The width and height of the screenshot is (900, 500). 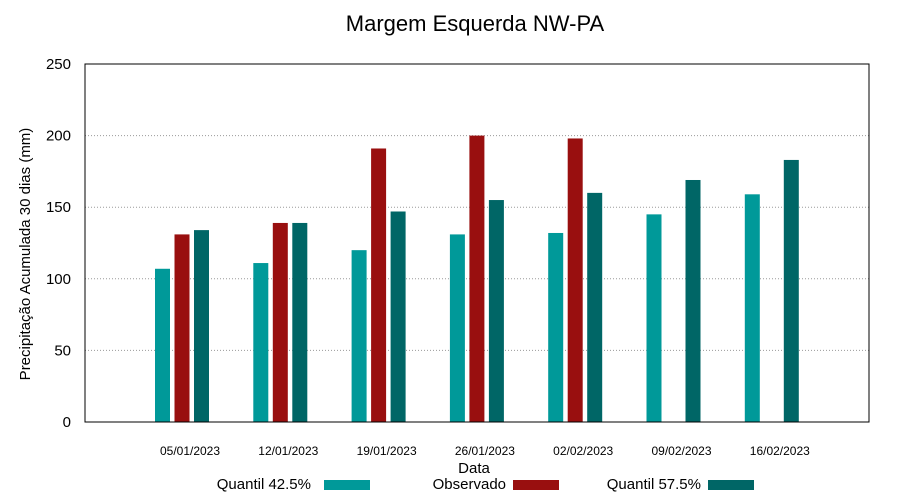 I want to click on legend-item: Quantil 57.5%, so click(x=680, y=484).